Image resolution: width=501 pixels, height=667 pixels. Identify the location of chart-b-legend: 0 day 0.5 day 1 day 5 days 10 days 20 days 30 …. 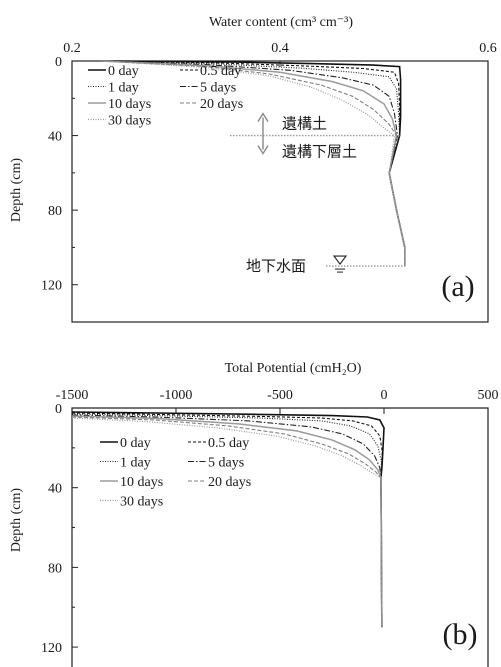
(175, 473).